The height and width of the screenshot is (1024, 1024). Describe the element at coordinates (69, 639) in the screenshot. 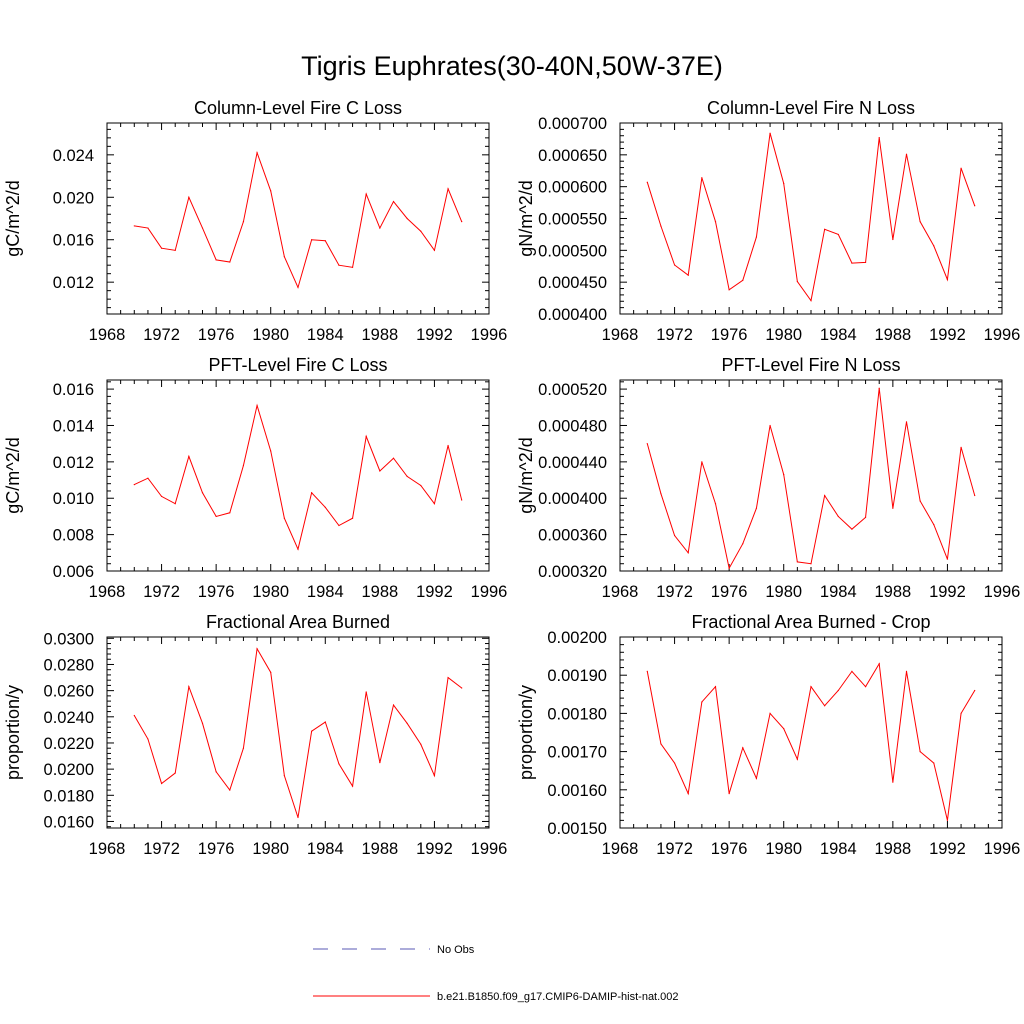

I see `y-tick-label: 0.0300` at that location.